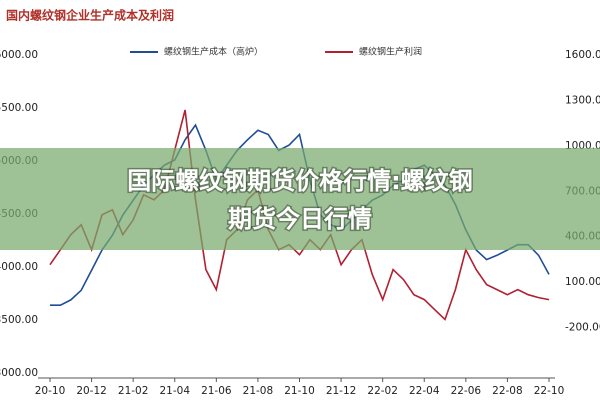  I want to click on legend-label: 螺纹钢生产成本（高炉）, so click(213, 52).